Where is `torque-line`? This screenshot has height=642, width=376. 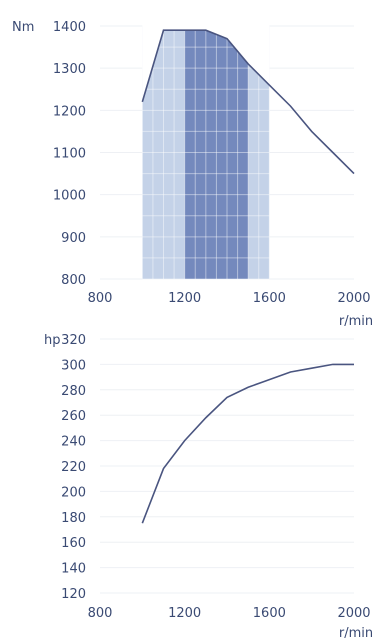
torque-line is located at coordinates (248, 102).